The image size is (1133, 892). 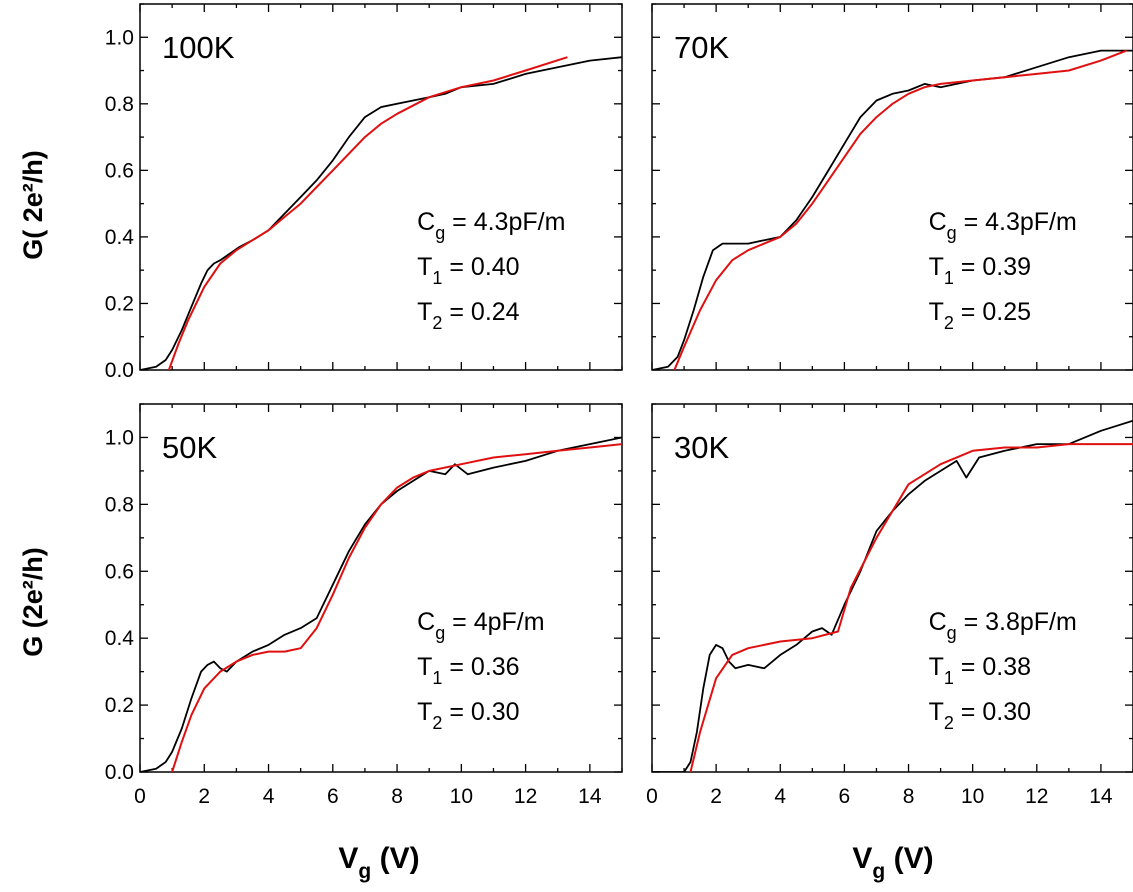 I want to click on y-axis-label-top: G( 2e²/h), so click(x=33, y=205).